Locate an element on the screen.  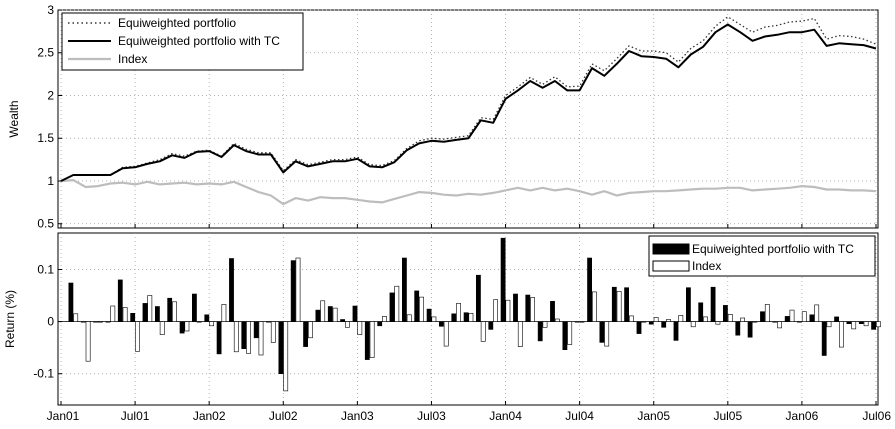
returns-y-tick-label: 0 is located at coordinates (50, 322).